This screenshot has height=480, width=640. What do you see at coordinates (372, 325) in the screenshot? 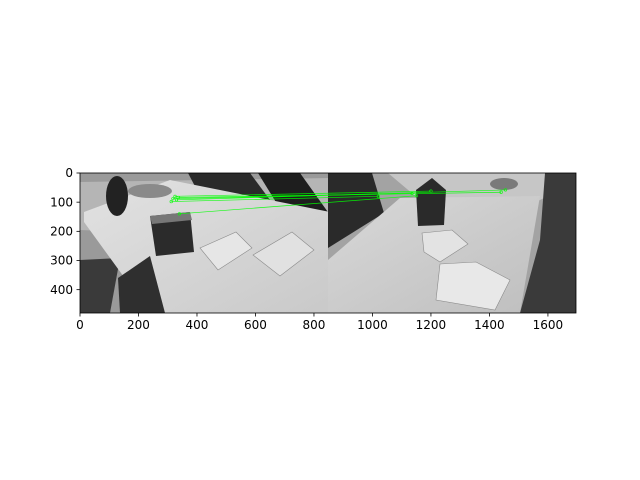
I see `x-tick-label: 1000` at bounding box center [372, 325].